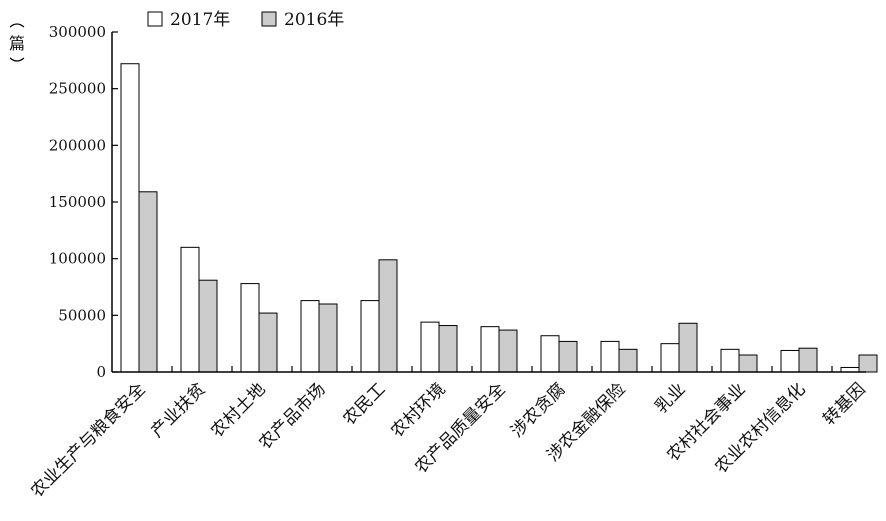  Describe the element at coordinates (77, 259) in the screenshot. I see `y-tick-label: 100000` at that location.